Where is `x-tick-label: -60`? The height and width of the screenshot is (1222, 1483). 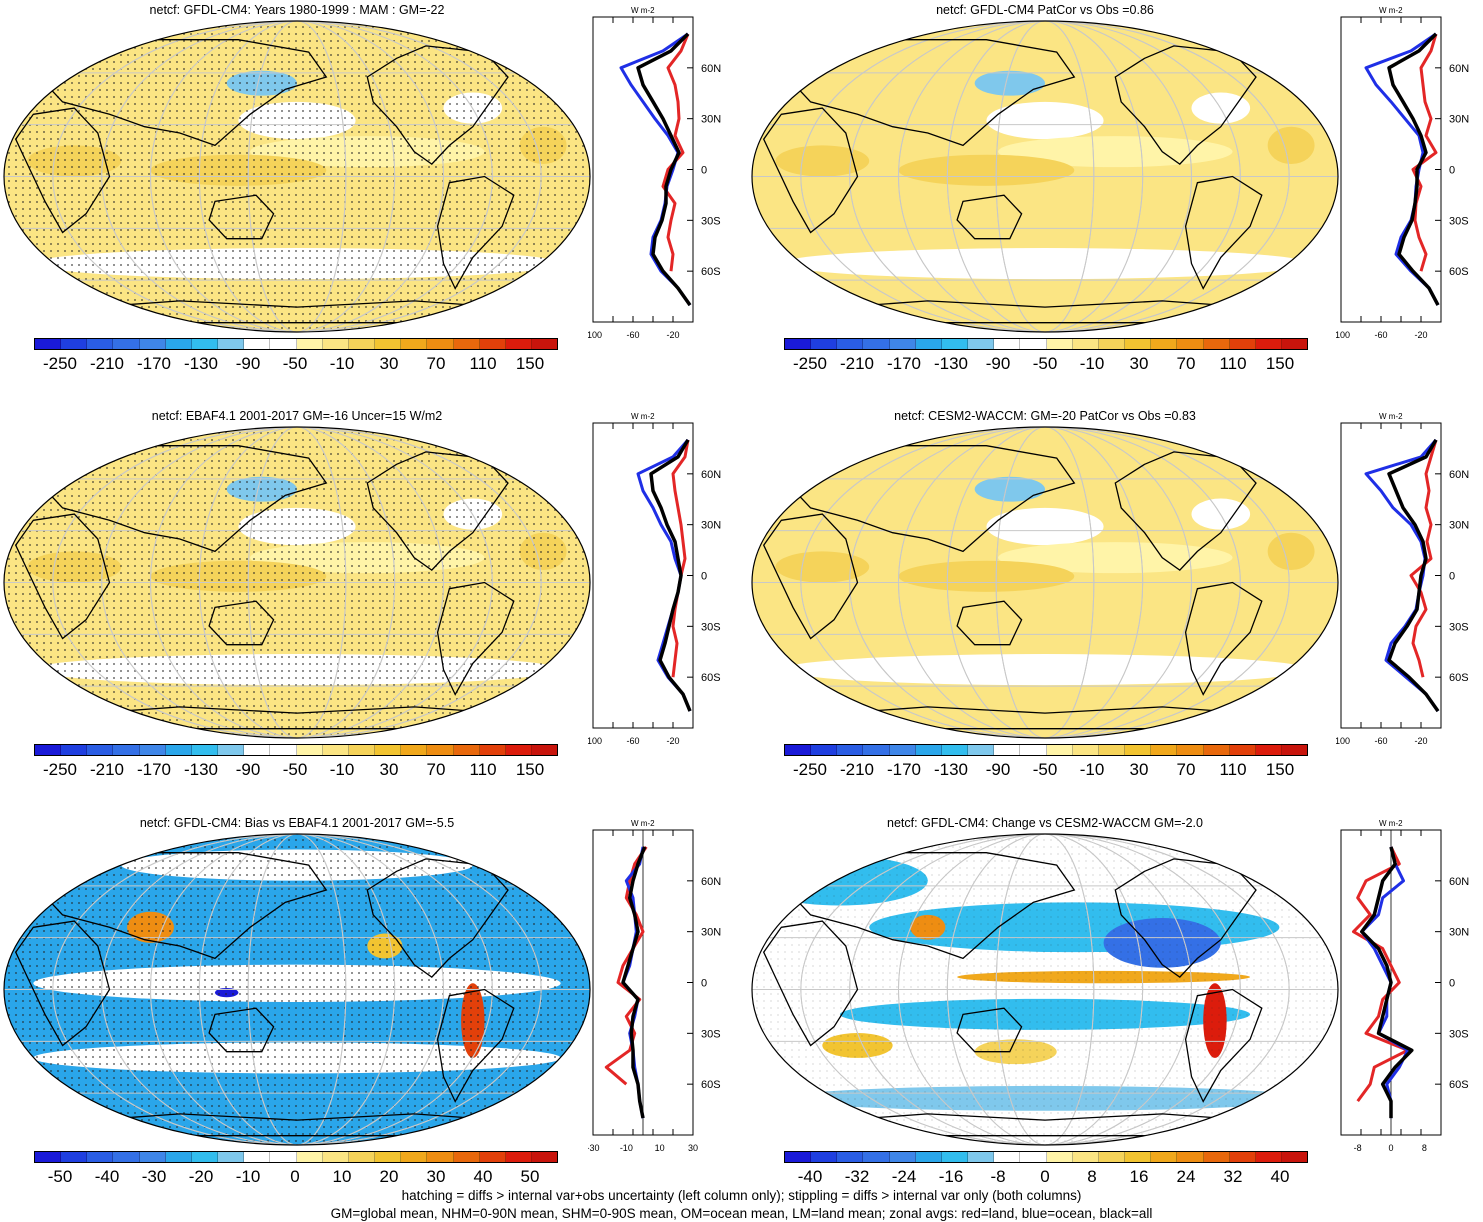
x-tick-label: -60 is located at coordinates (632, 335).